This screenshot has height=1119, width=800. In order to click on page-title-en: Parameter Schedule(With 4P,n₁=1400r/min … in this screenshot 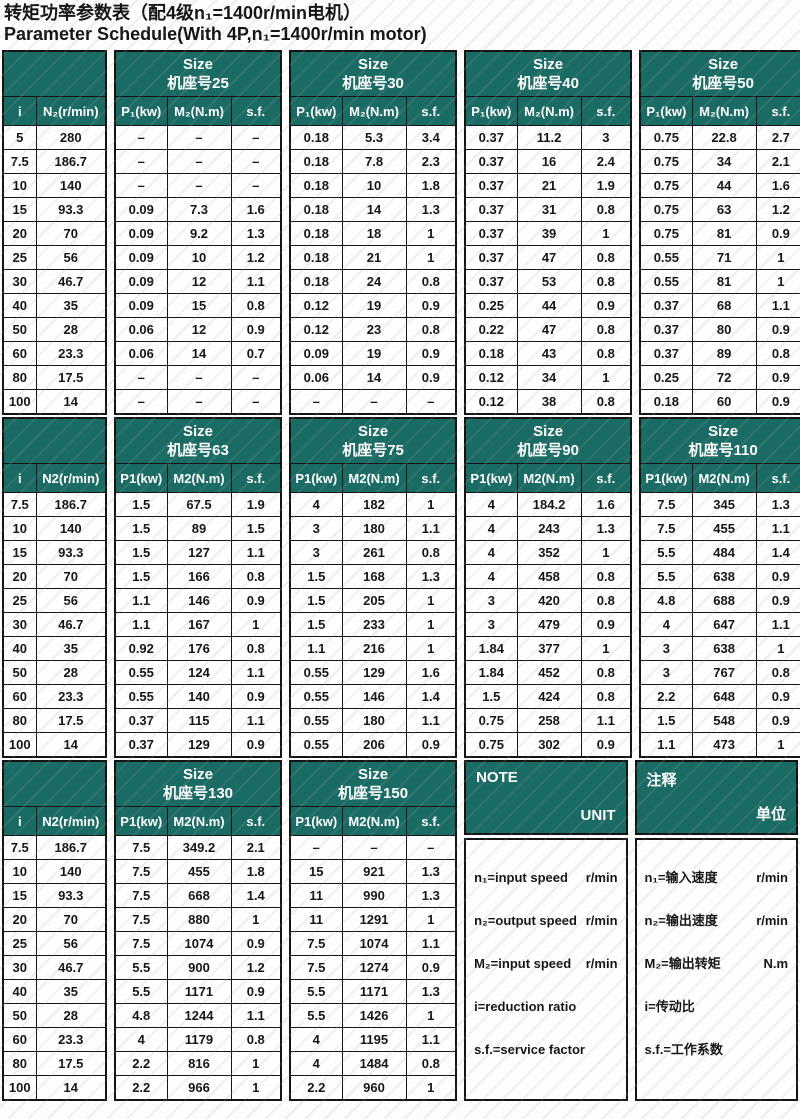, I will do `click(215, 34)`.